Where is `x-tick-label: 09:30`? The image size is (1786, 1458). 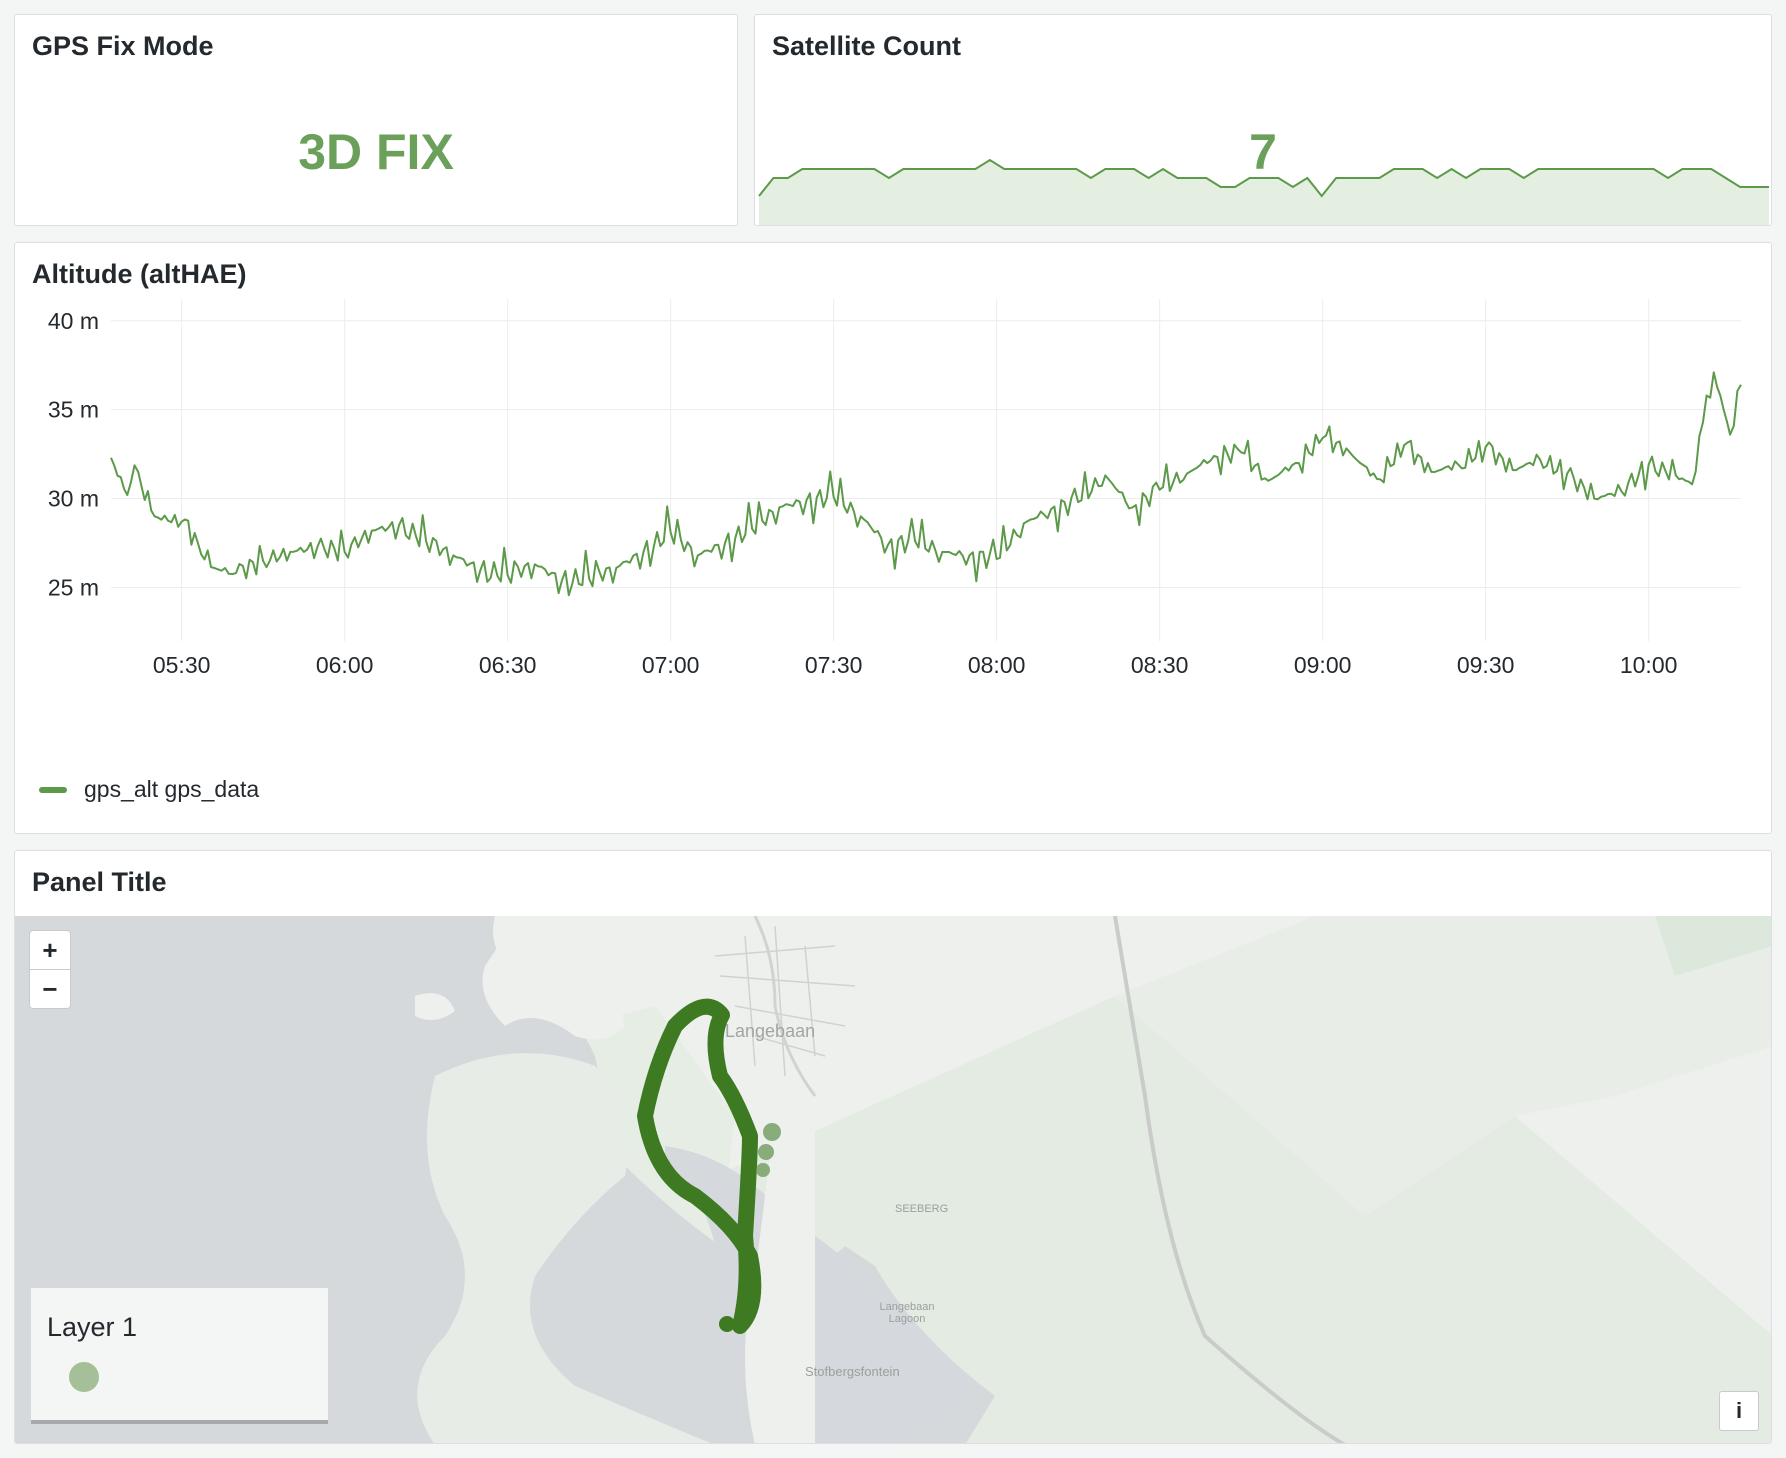 x-tick-label: 09:30 is located at coordinates (1486, 665).